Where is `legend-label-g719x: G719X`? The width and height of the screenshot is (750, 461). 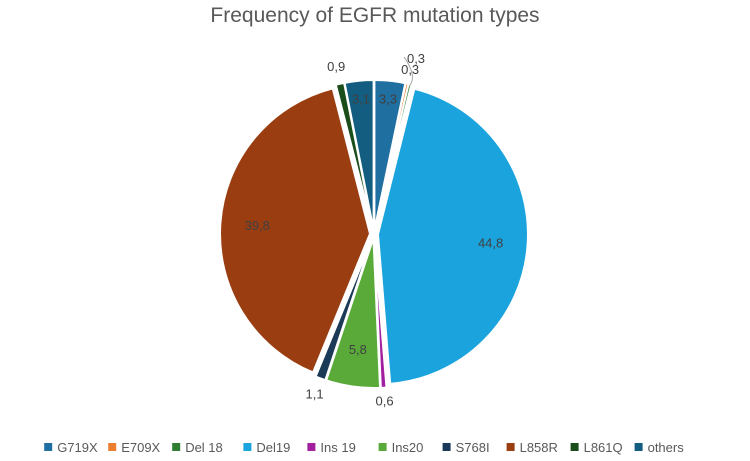
legend-label-g719x: G719X is located at coordinates (77, 447).